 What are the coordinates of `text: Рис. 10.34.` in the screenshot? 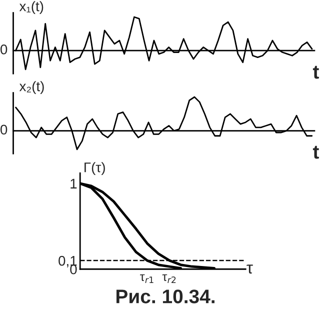 It's located at (165, 297).